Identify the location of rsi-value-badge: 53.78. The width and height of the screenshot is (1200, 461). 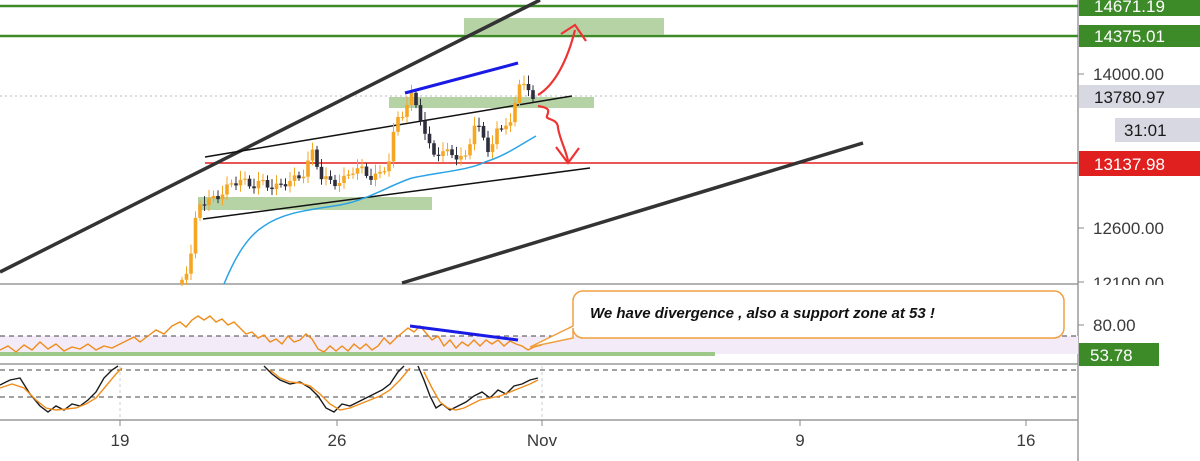
(1119, 354).